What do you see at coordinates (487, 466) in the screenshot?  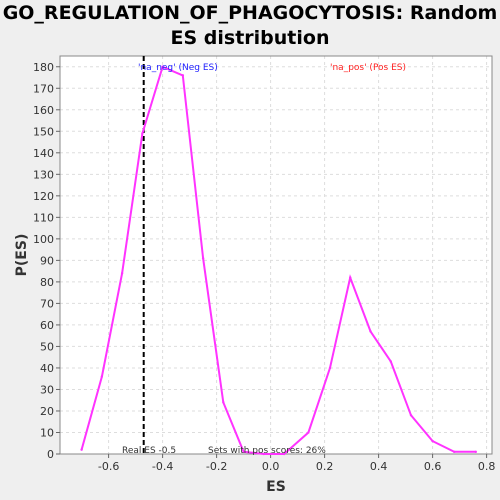 I see `x-tick-label: 0.8` at bounding box center [487, 466].